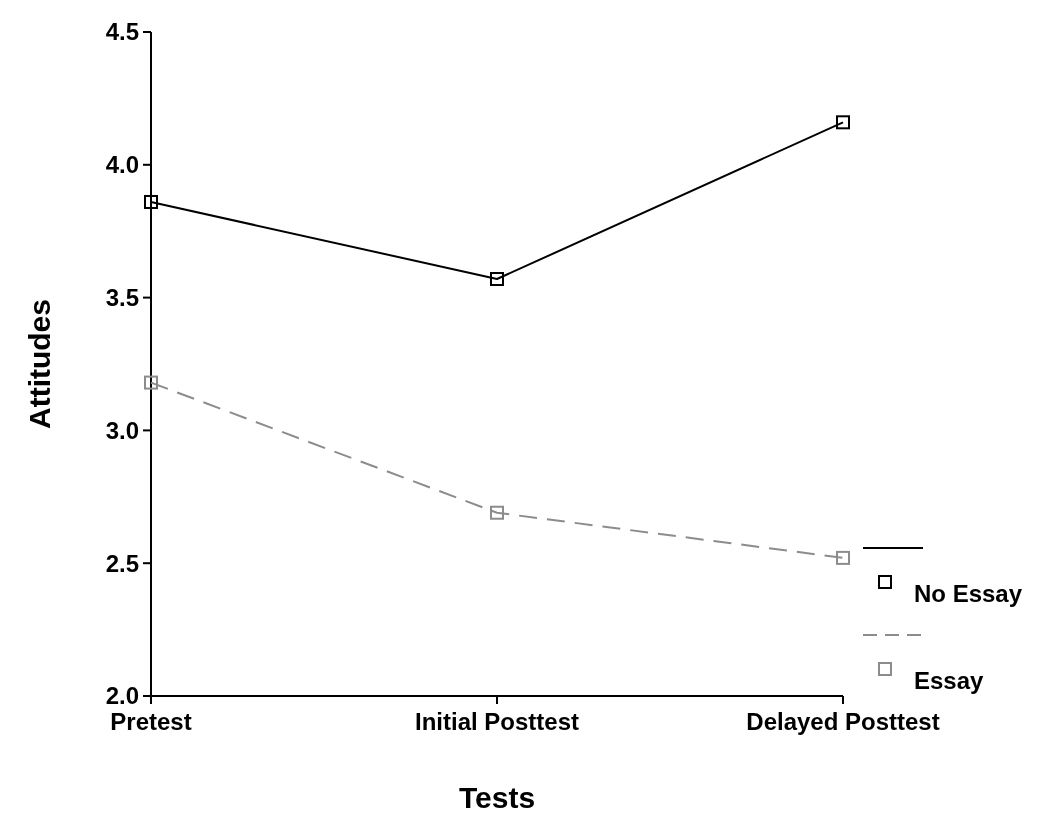  I want to click on x-axis-title: Tests, so click(497, 797).